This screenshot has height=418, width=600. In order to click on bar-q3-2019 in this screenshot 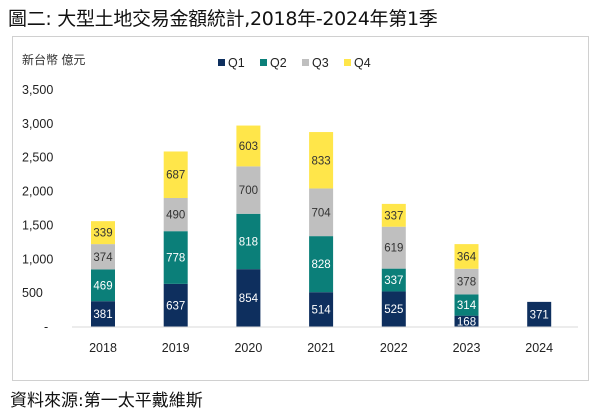, I will do `click(175, 215)`.